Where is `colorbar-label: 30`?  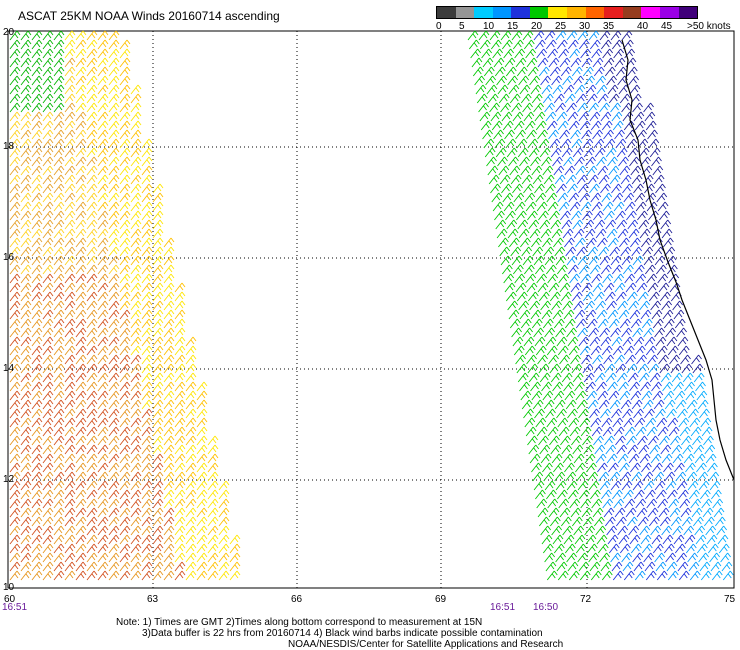
colorbar-label: 30 is located at coordinates (585, 26).